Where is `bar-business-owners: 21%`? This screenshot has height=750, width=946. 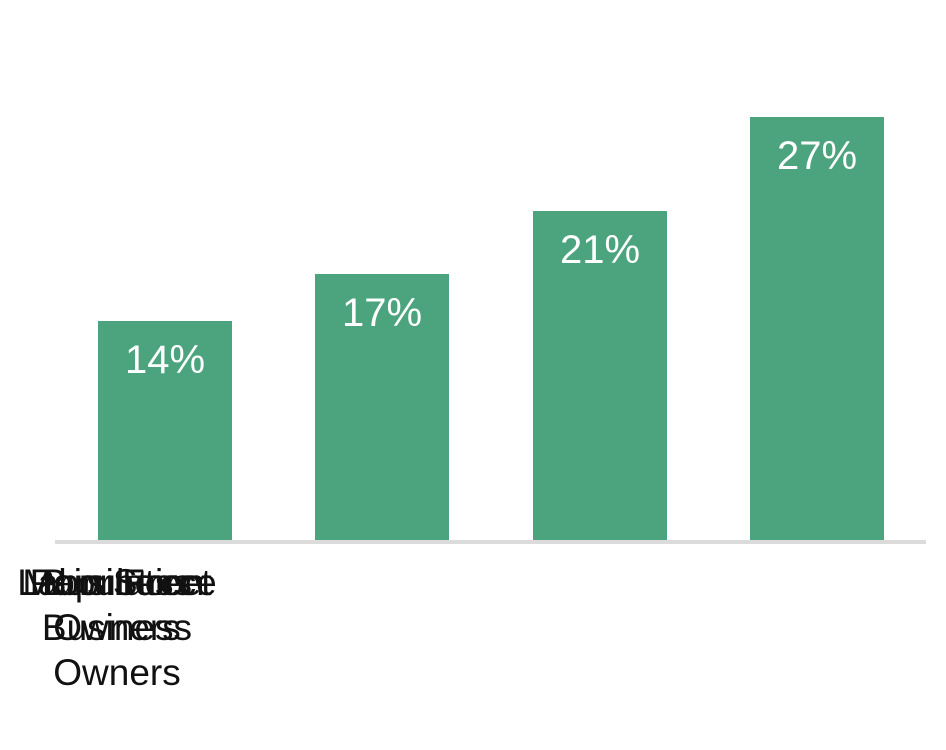 bar-business-owners: 21% is located at coordinates (600, 376).